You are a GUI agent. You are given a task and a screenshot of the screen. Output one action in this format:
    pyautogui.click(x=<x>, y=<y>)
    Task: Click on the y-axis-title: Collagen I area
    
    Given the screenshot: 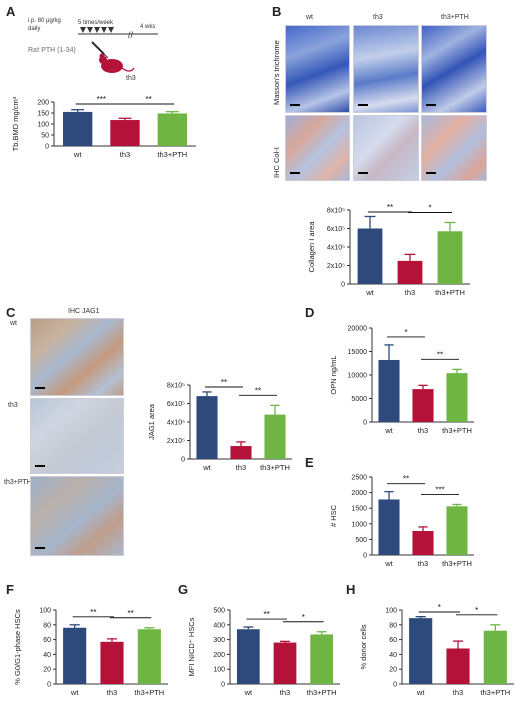 What is the action you would take?
    pyautogui.click(x=311, y=247)
    